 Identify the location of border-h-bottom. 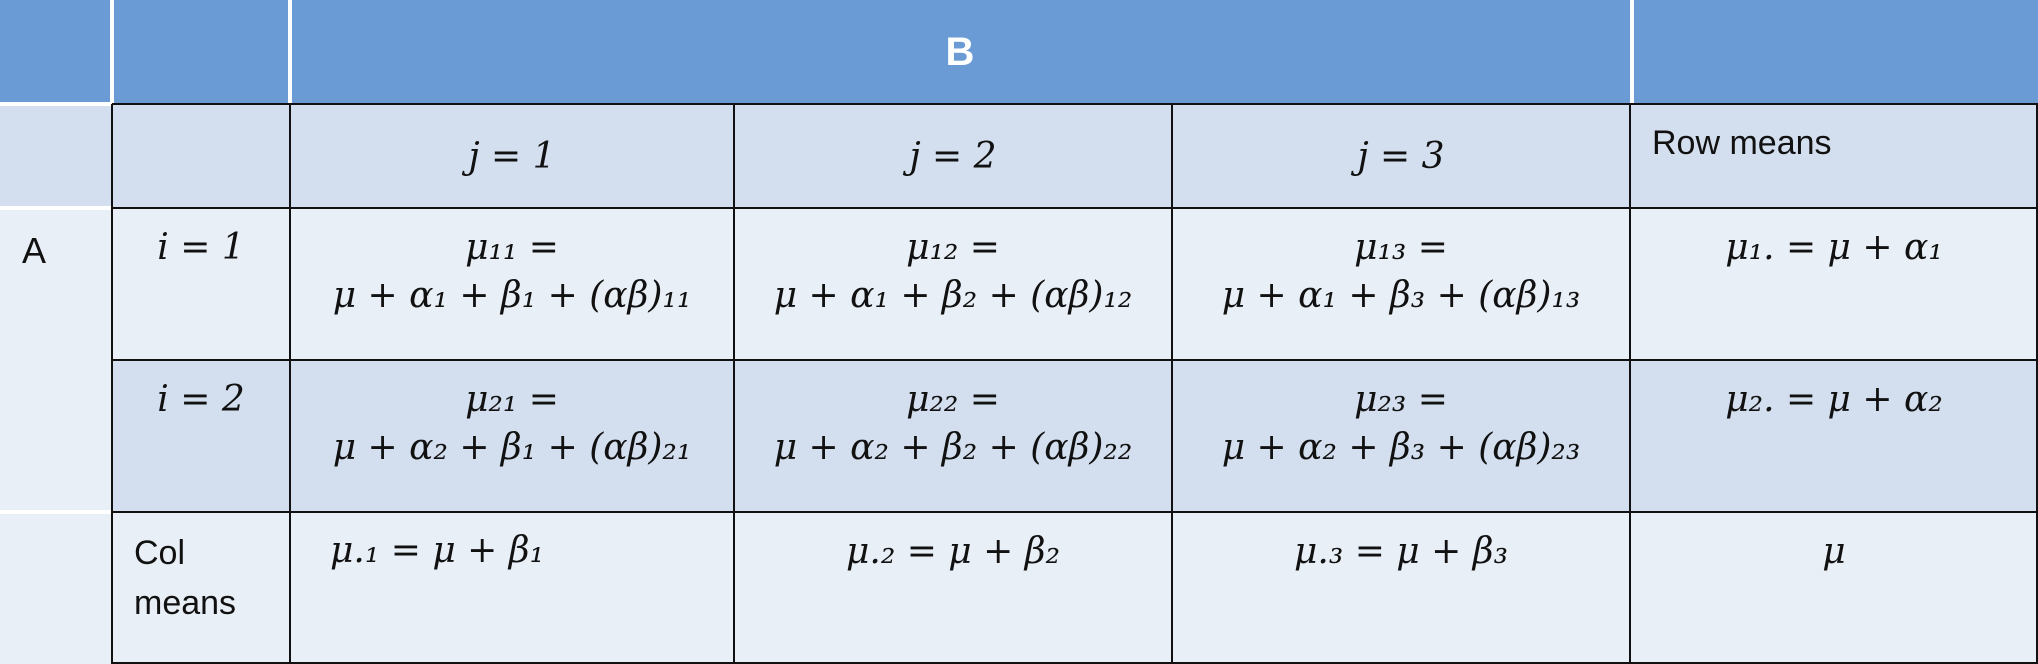
(1075, 663).